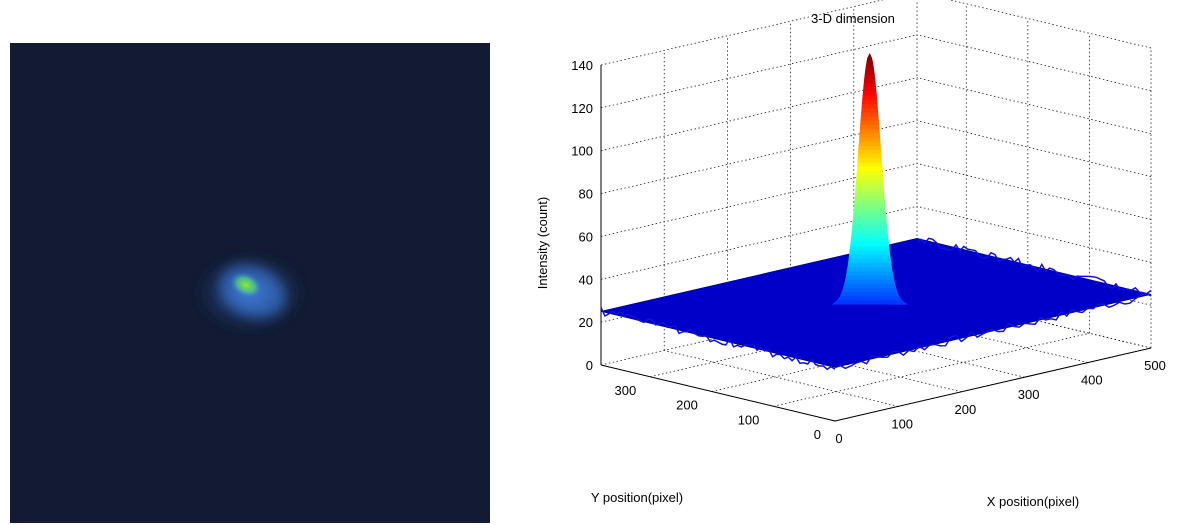  Describe the element at coordinates (902, 423) in the screenshot. I see `x-tick-label: 100` at that location.